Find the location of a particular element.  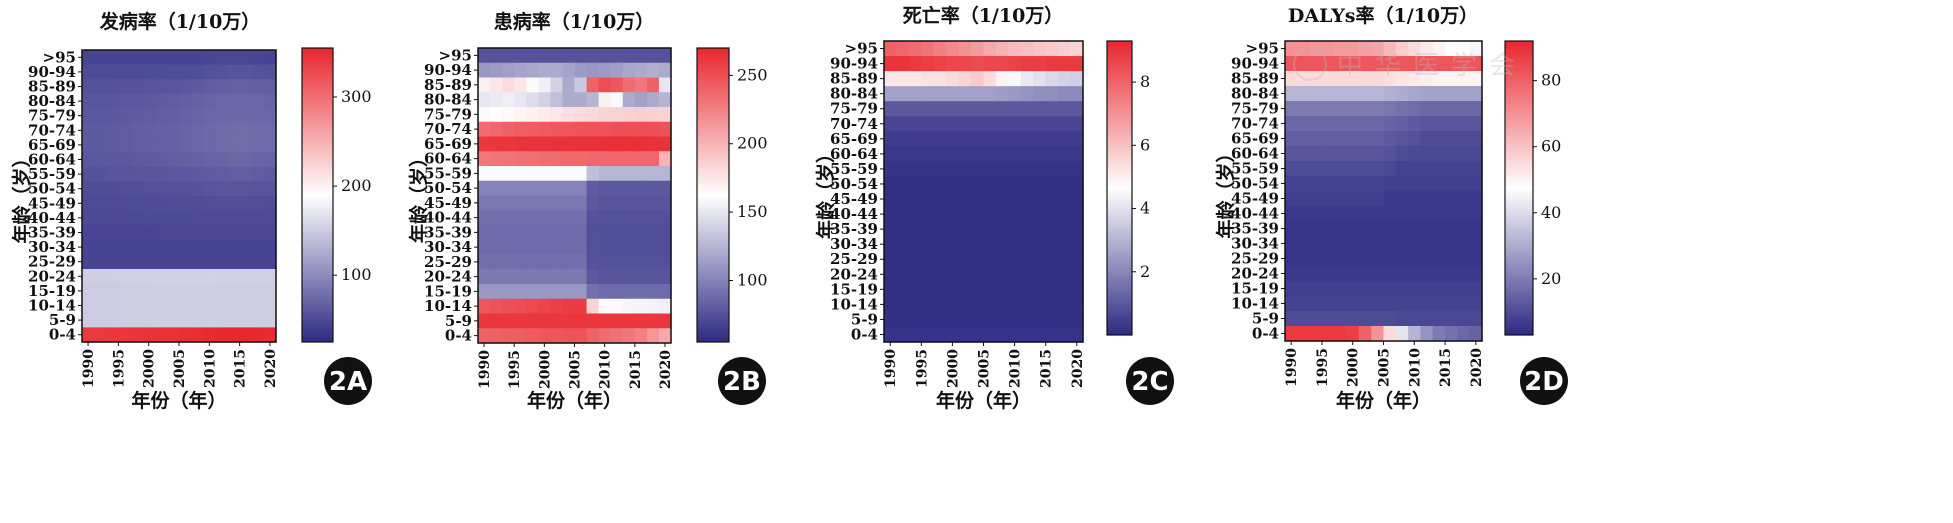

y-tick-label: 30-34 is located at coordinates (854, 244).